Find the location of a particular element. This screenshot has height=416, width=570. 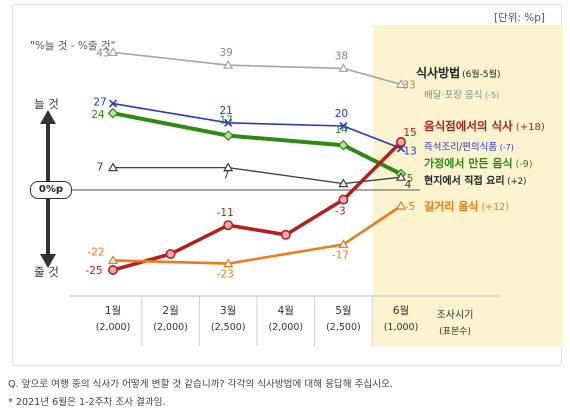

series-line-delivery is located at coordinates (257, 68).